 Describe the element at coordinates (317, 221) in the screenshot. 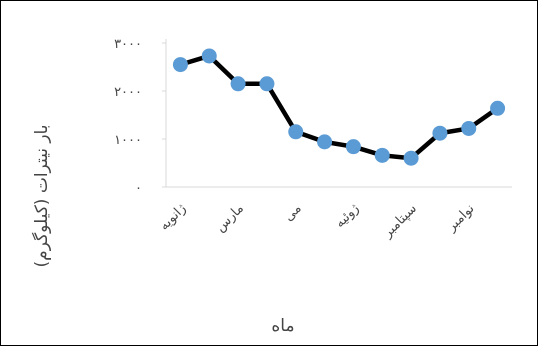

I see `x-tick-labels: ژانویه مارس می ژوئیه سپتامبر نوامبر` at that location.